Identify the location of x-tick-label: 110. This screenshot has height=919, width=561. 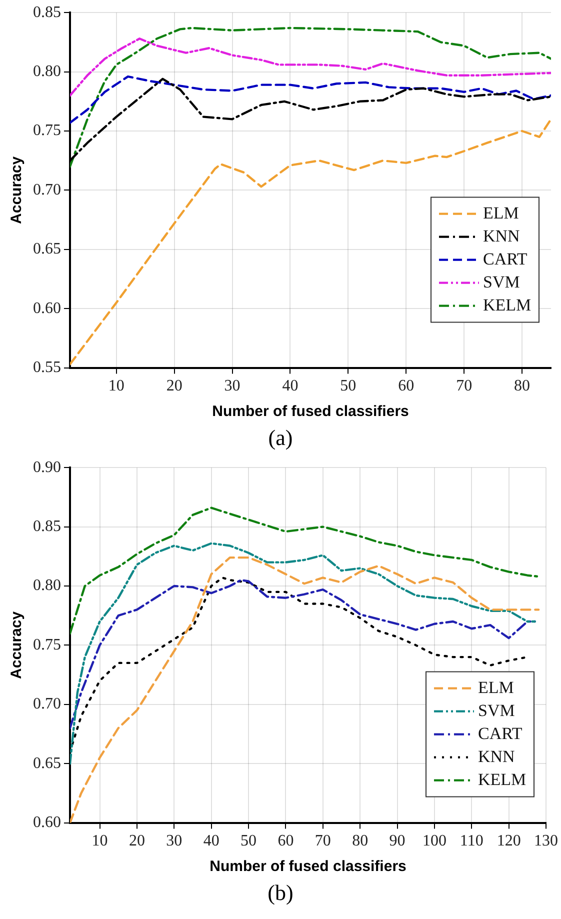
(472, 841).